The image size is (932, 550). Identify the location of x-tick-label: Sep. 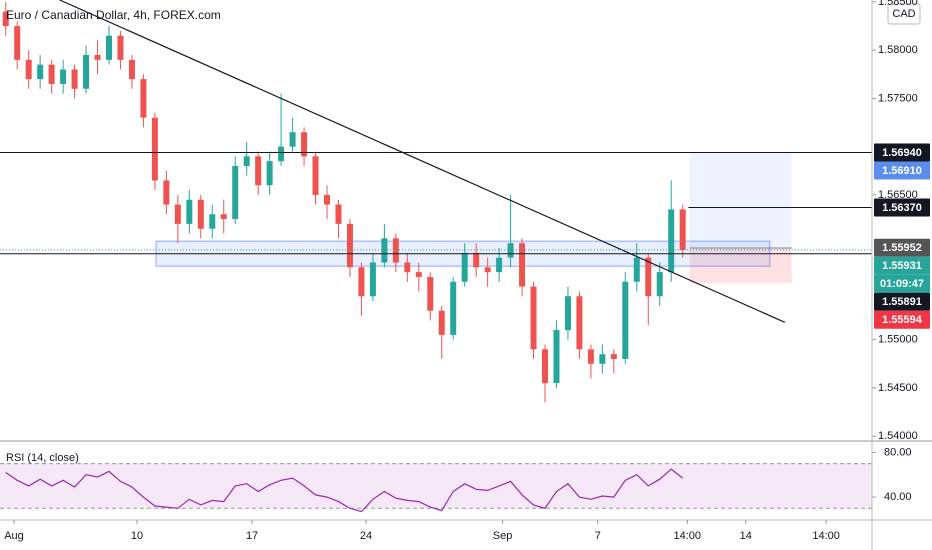
(503, 536).